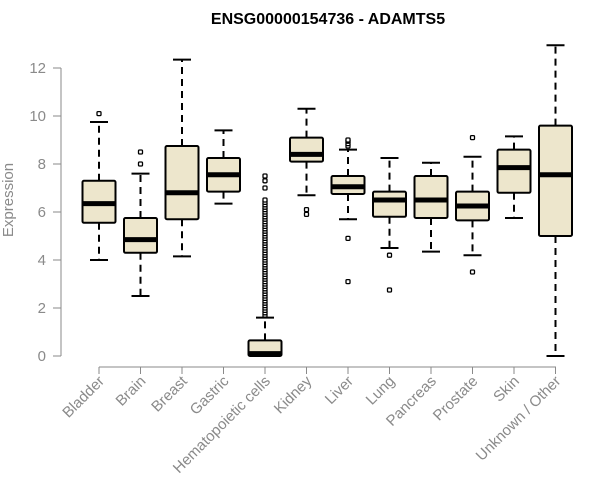 Image resolution: width=600 pixels, height=500 pixels. I want to click on box-unknown-other, so click(555, 200).